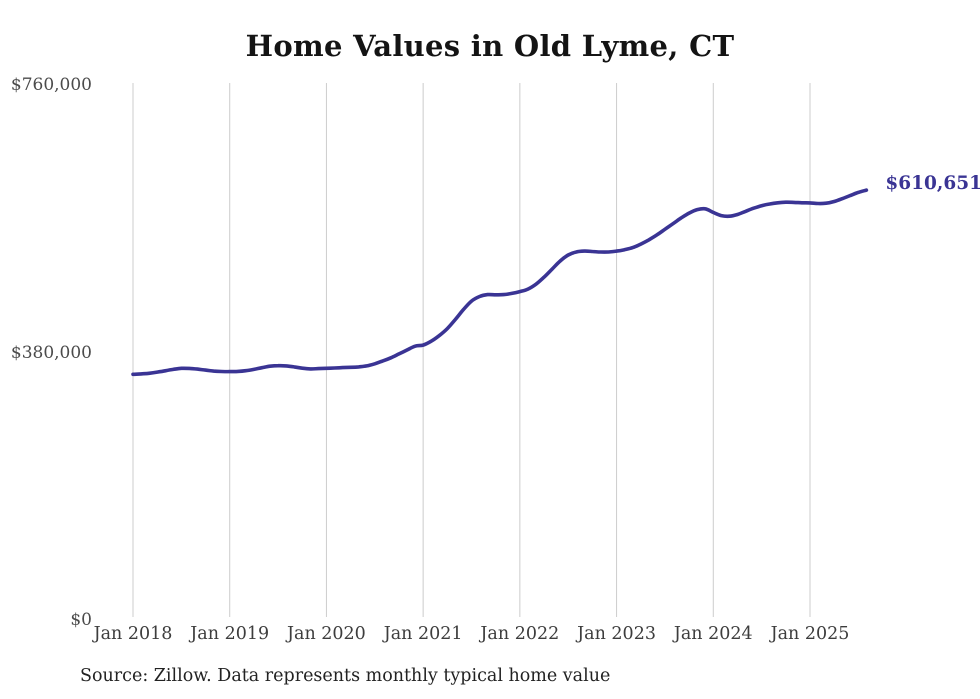  What do you see at coordinates (133, 634) in the screenshot?
I see `x-axis-tick-label: Jan 2018` at bounding box center [133, 634].